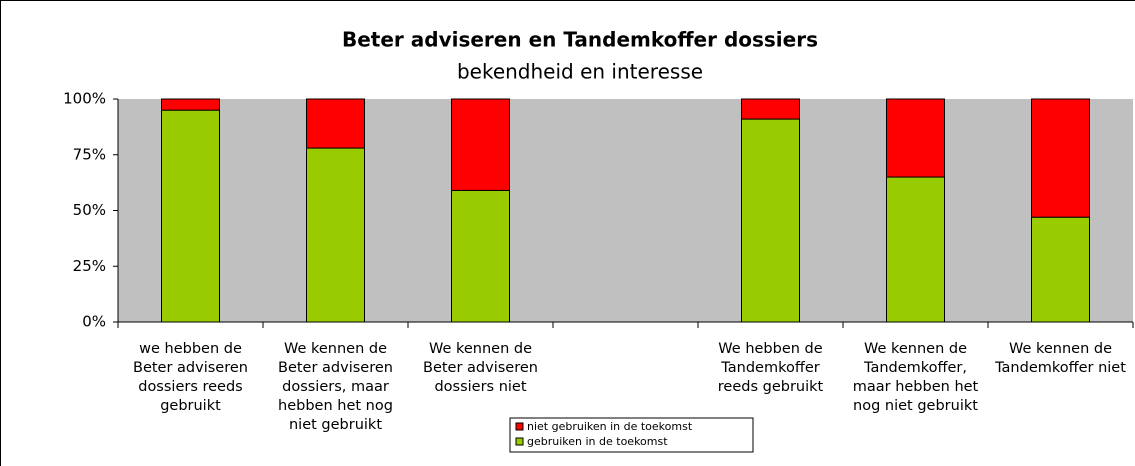  I want to click on x-tick-label: We kennen de Beter adviseren dossiers niet, so click(480, 368).